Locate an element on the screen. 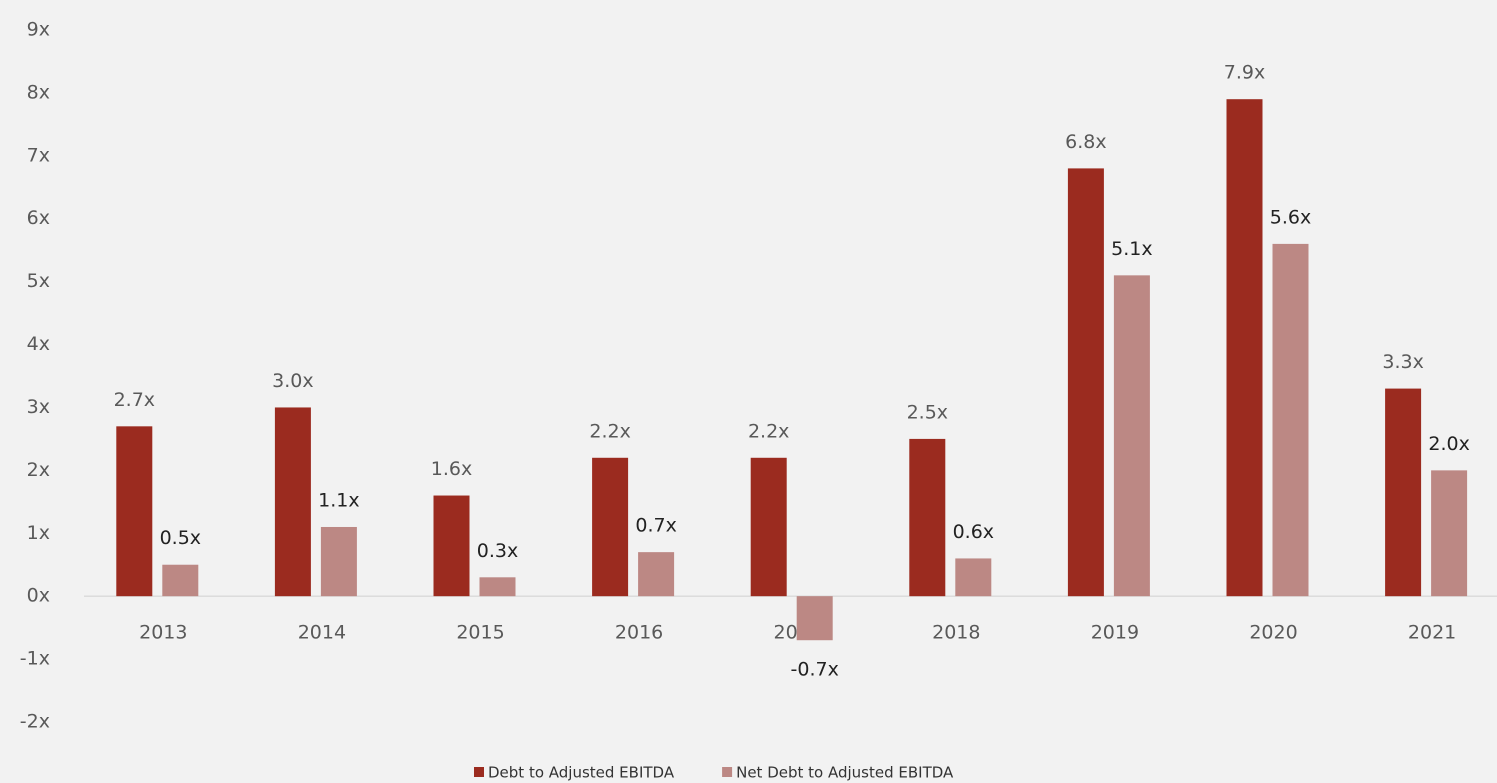 The width and height of the screenshot is (1497, 783). y-tick-label: 1x is located at coordinates (38, 533).